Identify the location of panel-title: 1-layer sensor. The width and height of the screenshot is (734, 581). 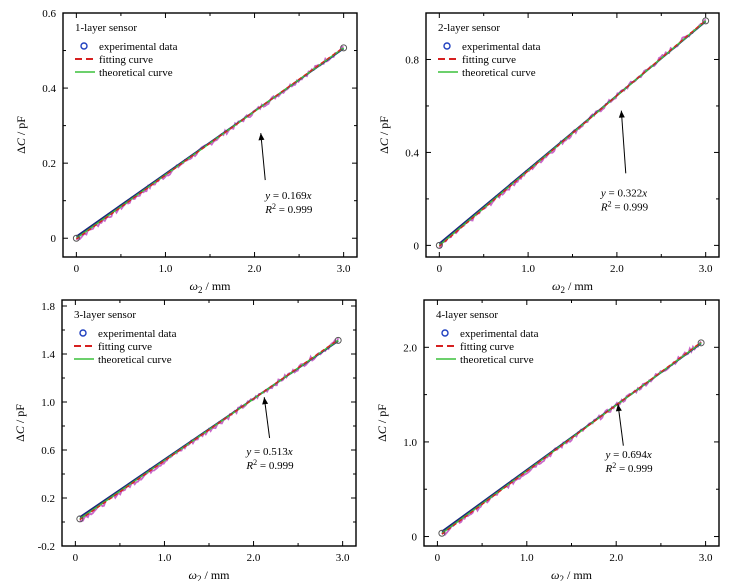
(106, 28).